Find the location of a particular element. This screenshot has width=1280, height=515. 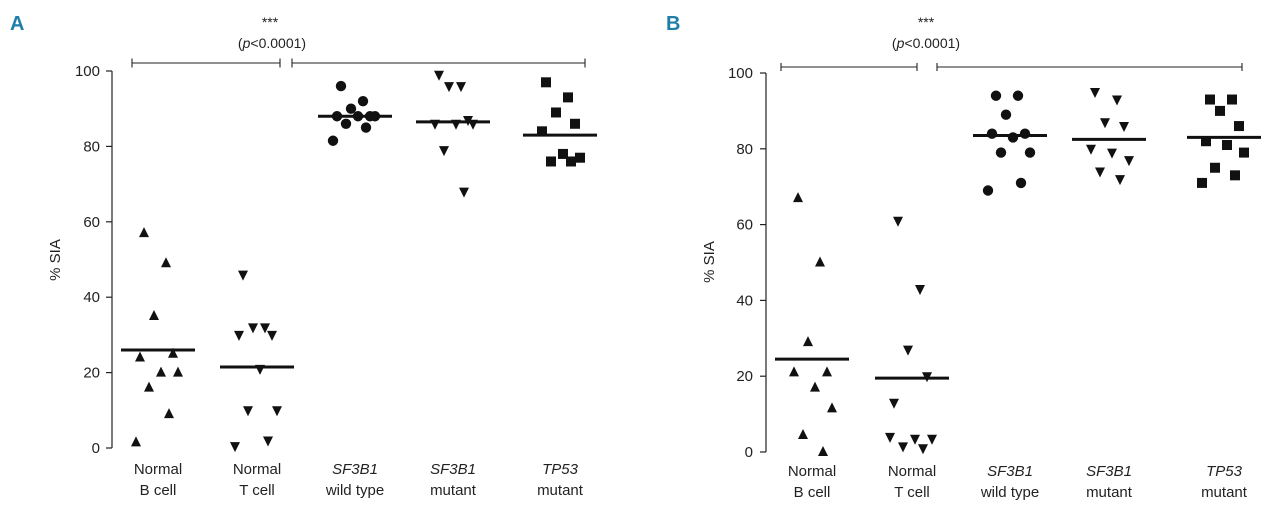

panel-a-y-tick-label: 100 is located at coordinates (87, 71).